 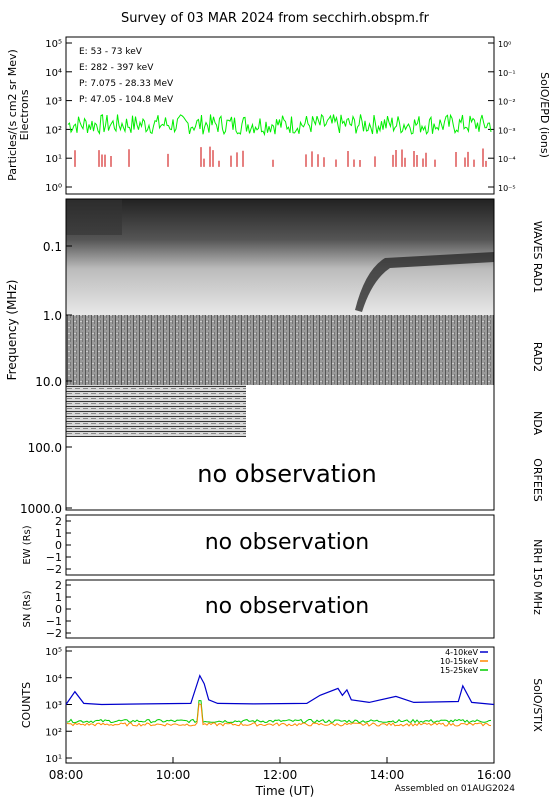 What do you see at coordinates (53, 44) in the screenshot?
I see `epd-ytick-label: 10⁵` at bounding box center [53, 44].